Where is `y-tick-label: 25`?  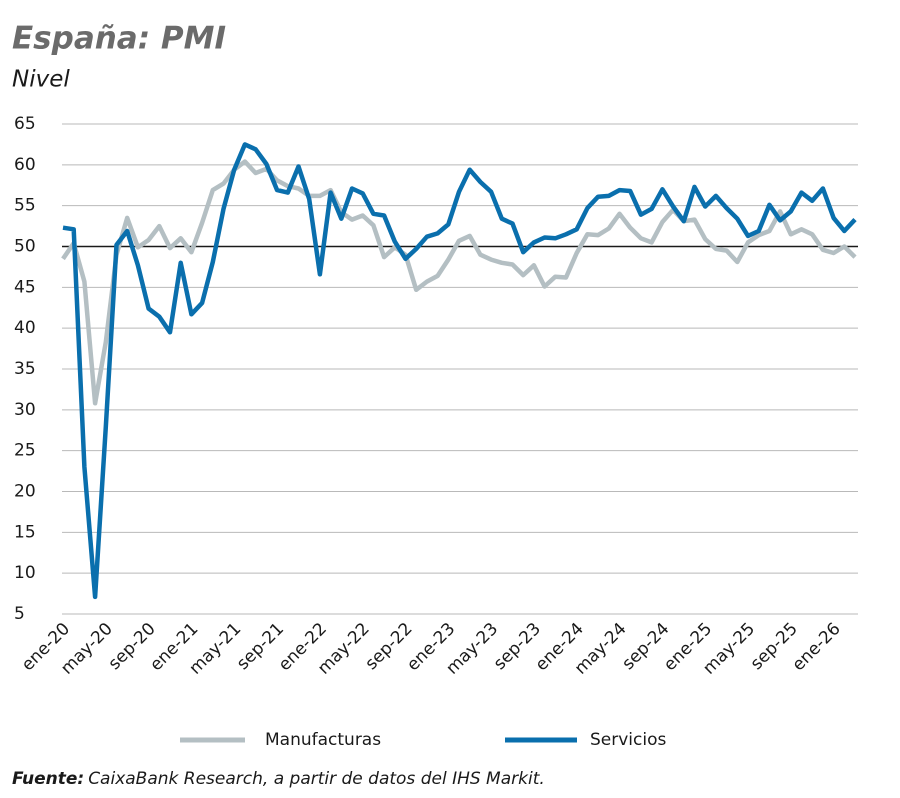
y-tick-label: 25 is located at coordinates (25, 451).